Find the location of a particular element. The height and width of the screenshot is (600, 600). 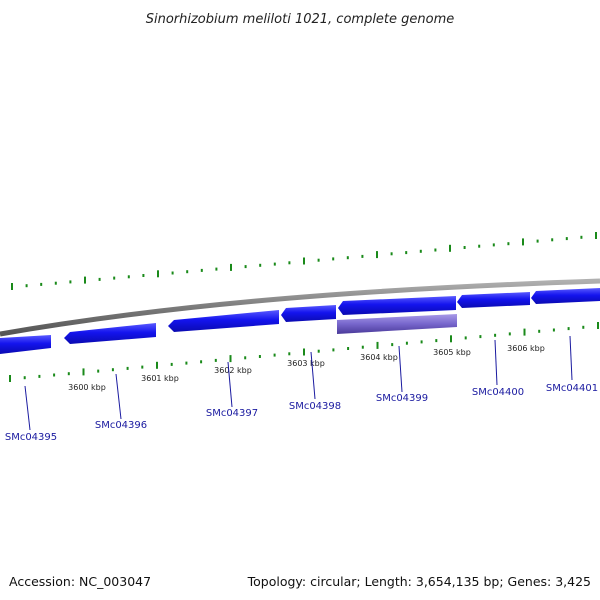

label-line-smc04400 is located at coordinates (496, 362).